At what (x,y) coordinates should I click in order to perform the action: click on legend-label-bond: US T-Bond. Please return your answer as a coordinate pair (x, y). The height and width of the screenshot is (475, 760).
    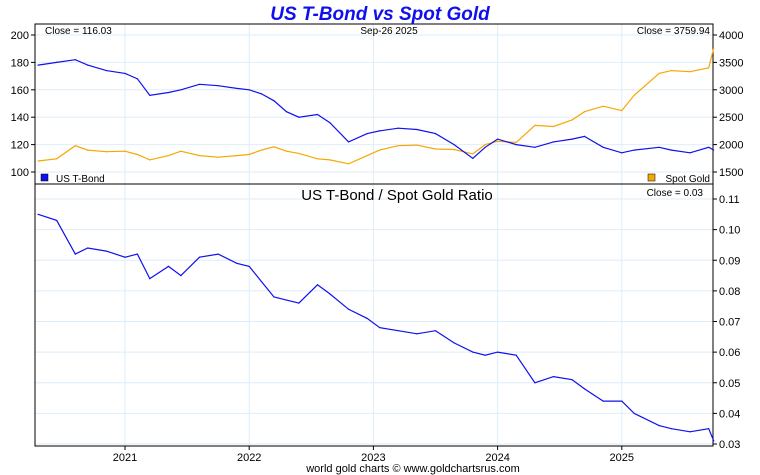
    Looking at the image, I should click on (80, 179).